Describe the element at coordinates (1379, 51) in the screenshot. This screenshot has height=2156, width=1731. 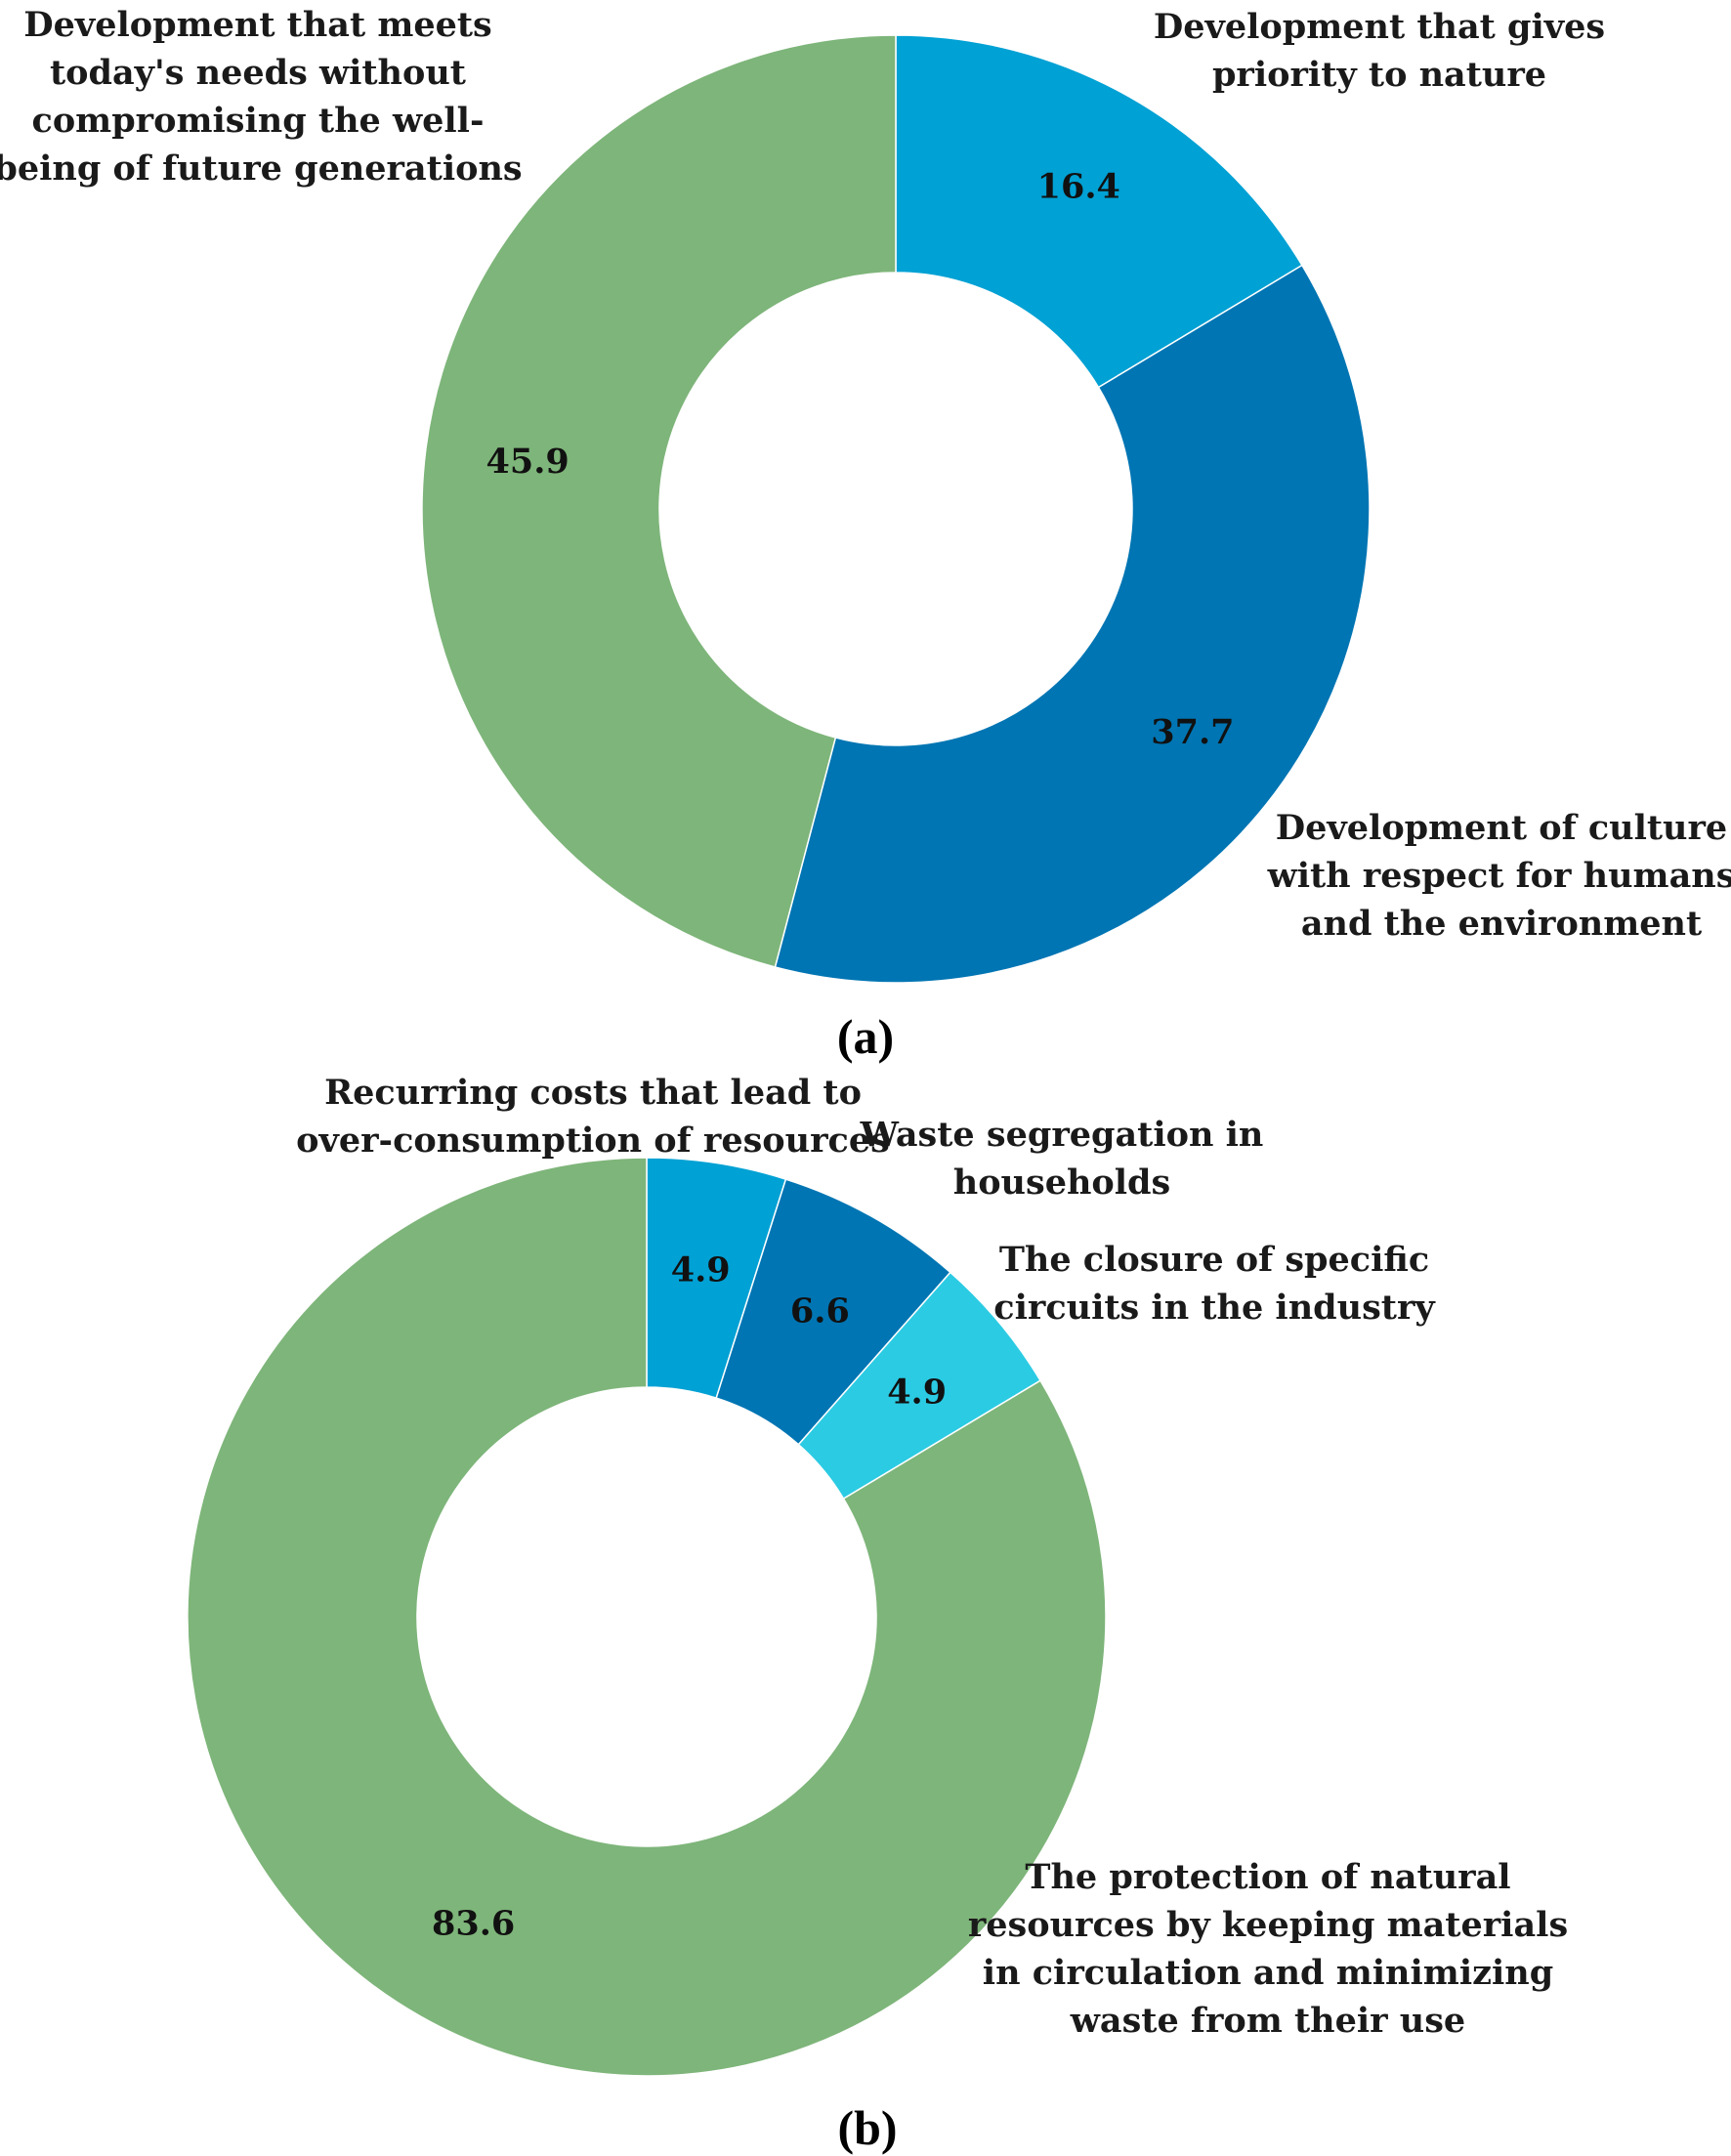
I see `category-label-a-1: Development that gives priority to nature` at that location.